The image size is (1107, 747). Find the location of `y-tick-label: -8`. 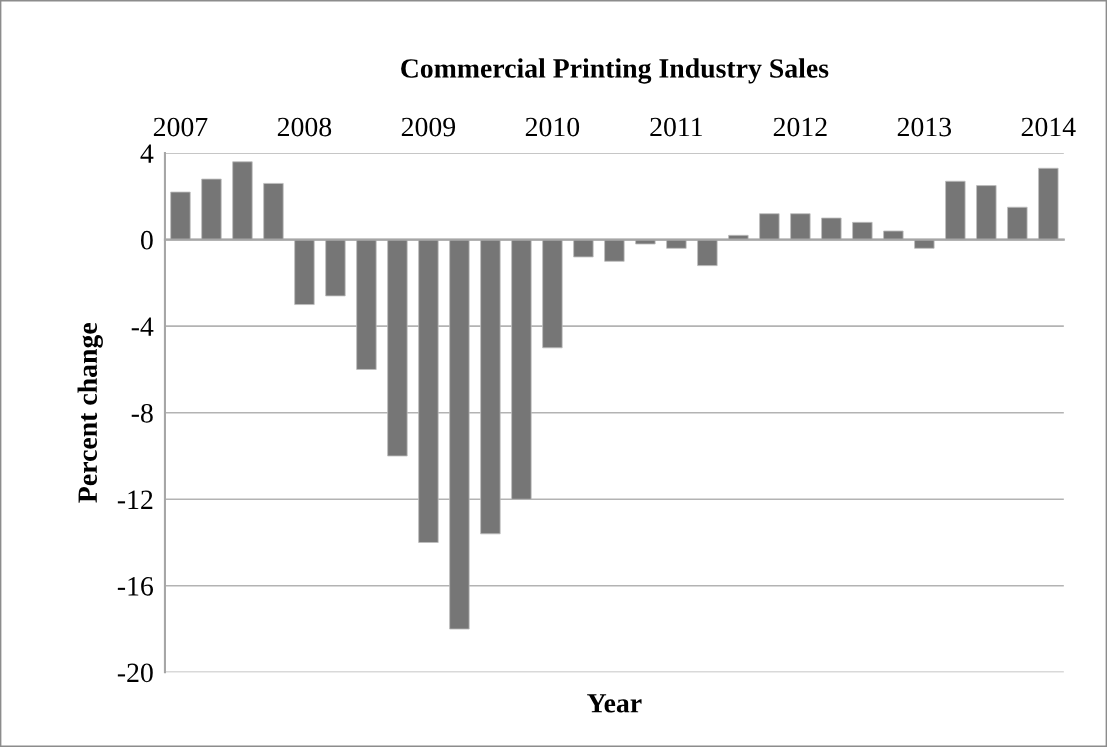

y-tick-label: -8 is located at coordinates (142, 413).